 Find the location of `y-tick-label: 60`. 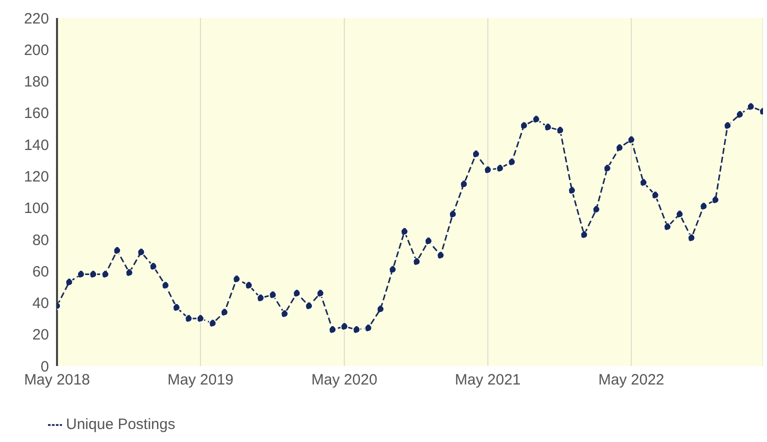

y-tick-label: 60 is located at coordinates (40, 271).